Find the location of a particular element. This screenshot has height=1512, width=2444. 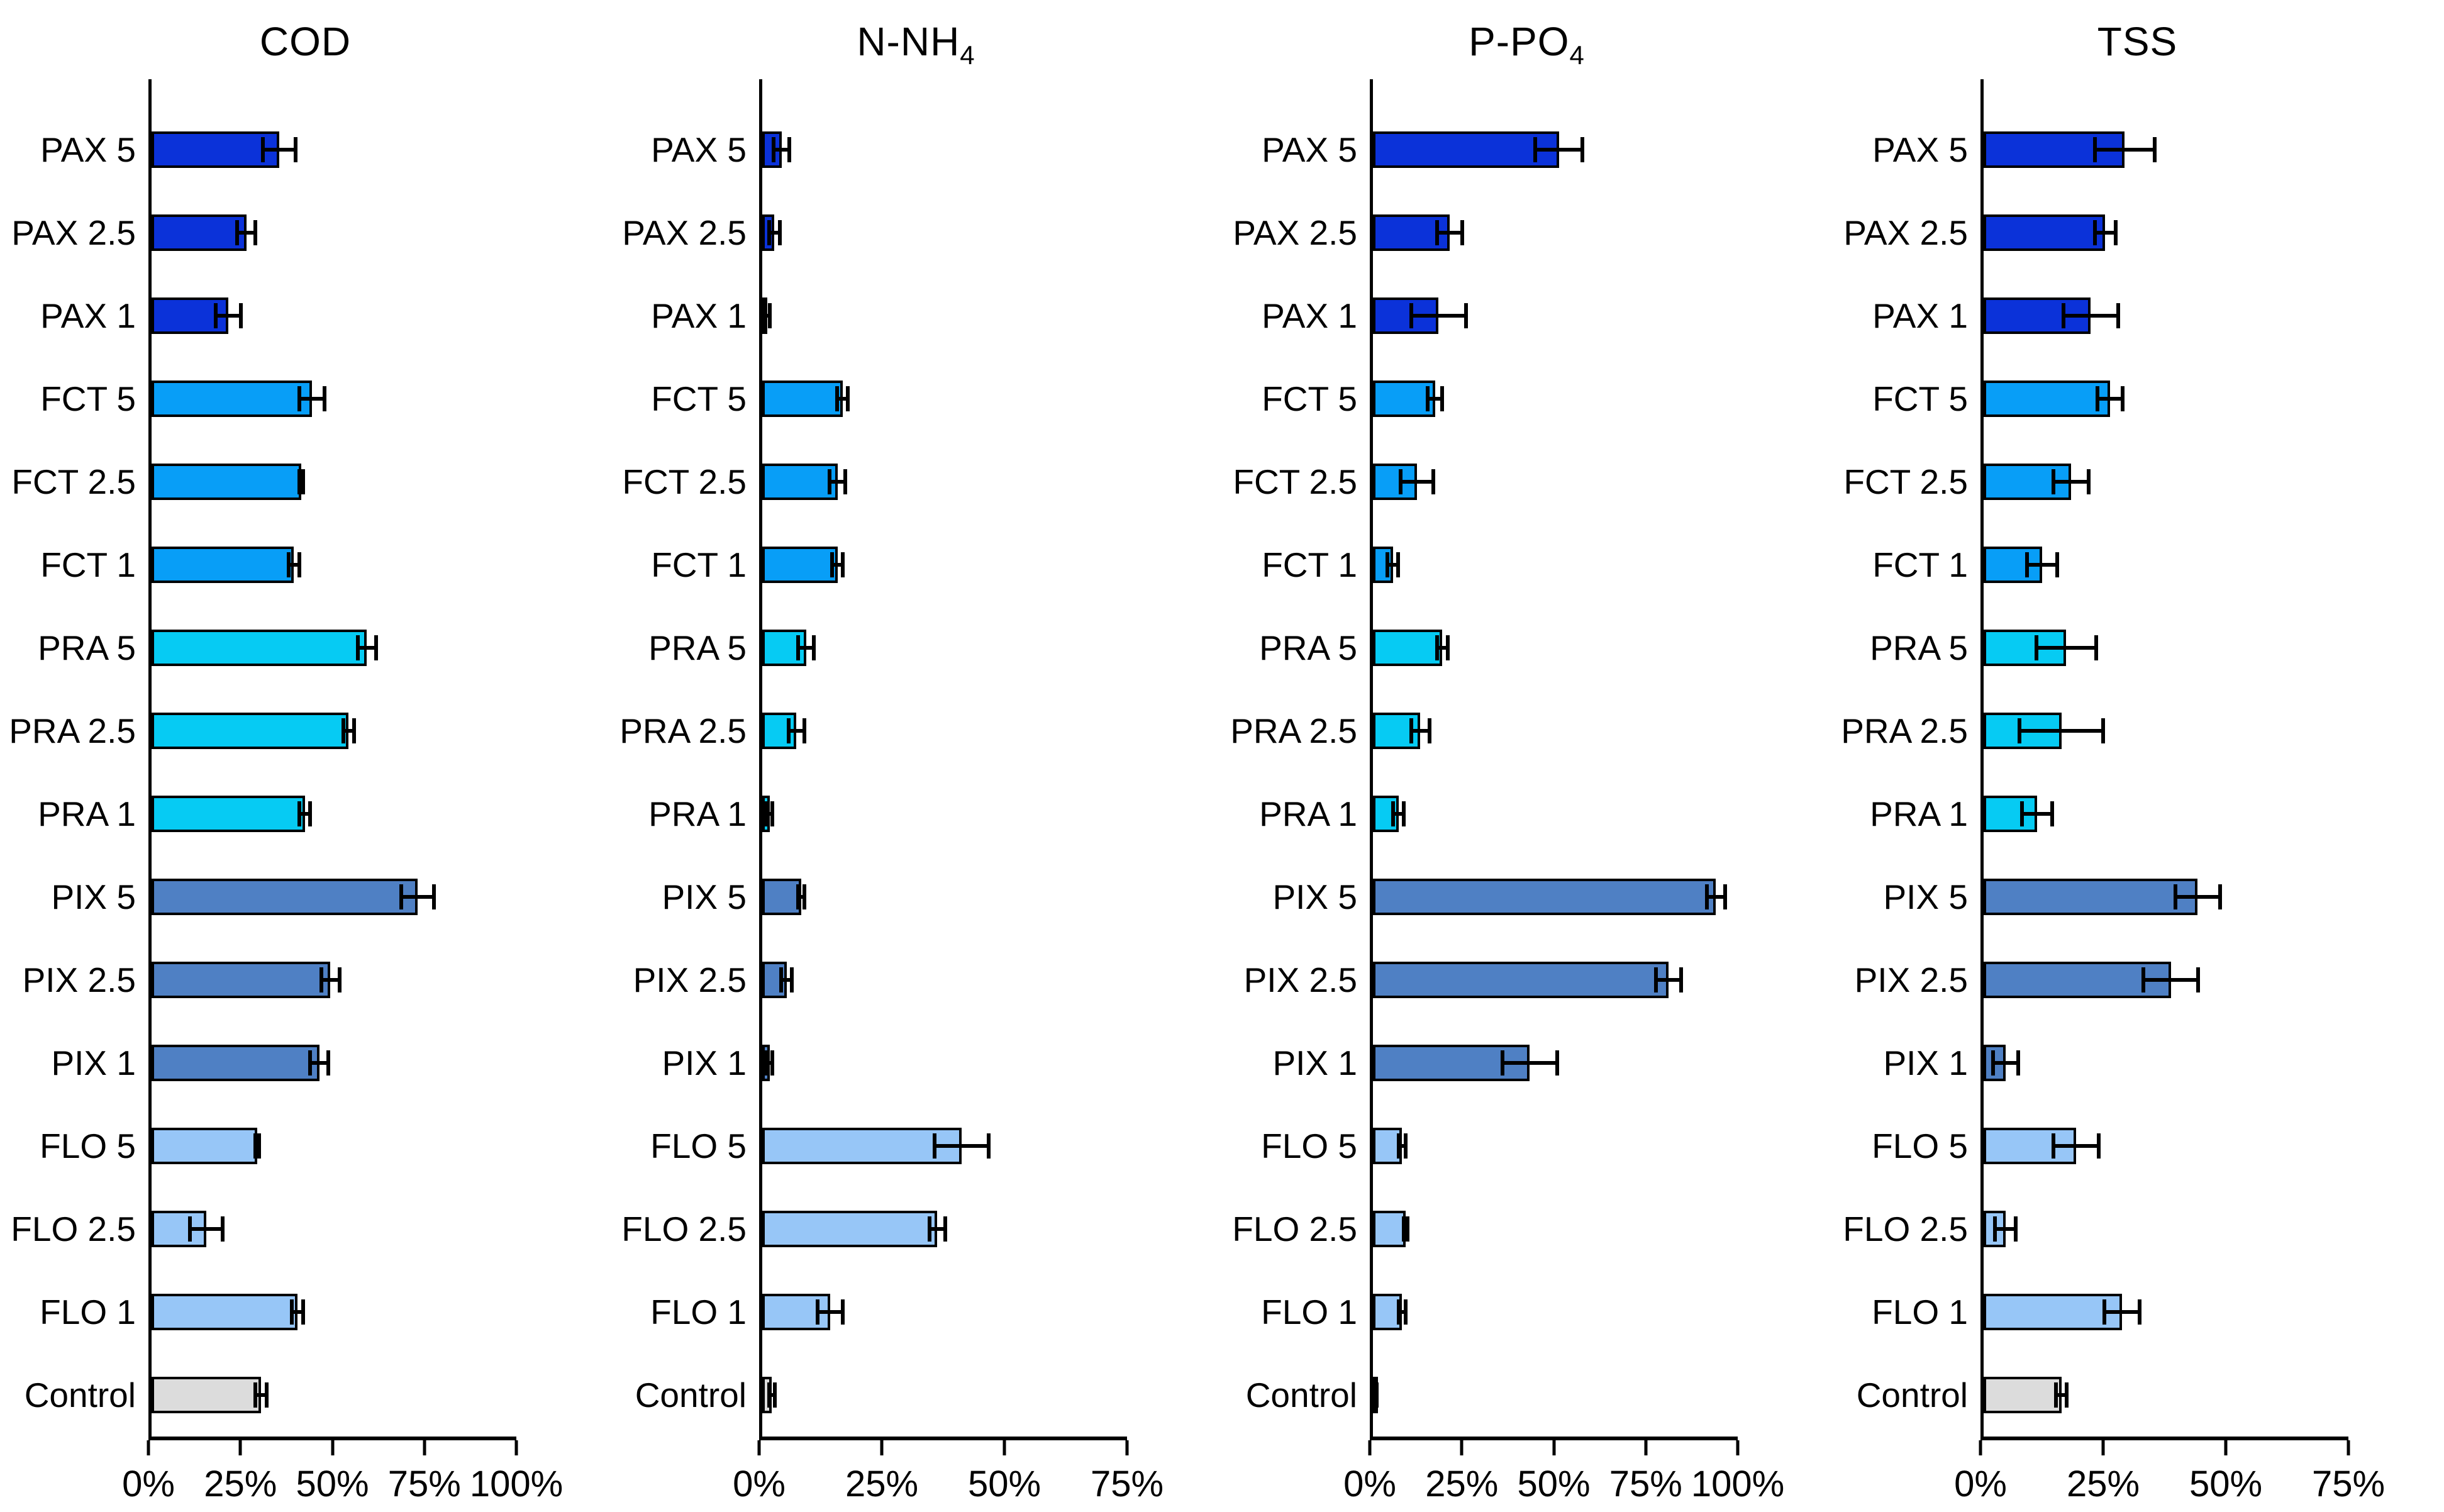

x-axis: 0% 25% 50% 75% 100% is located at coordinates (1563, 1474).